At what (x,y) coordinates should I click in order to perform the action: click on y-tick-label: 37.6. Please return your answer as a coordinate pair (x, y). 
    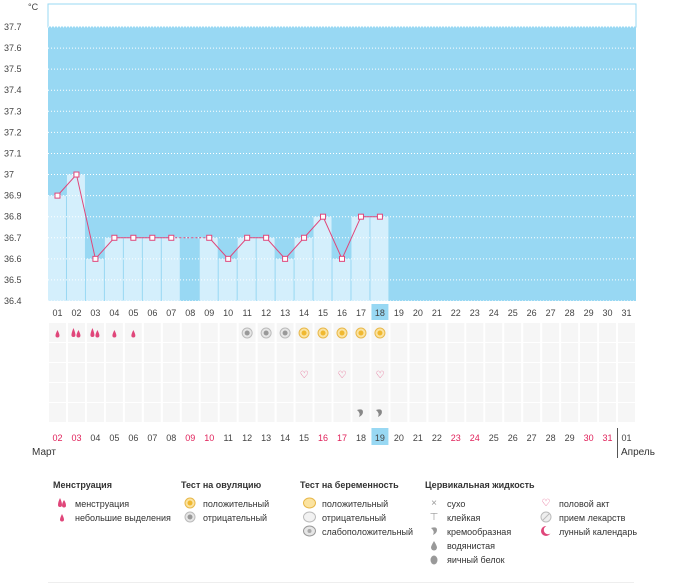
    Looking at the image, I should click on (13, 48).